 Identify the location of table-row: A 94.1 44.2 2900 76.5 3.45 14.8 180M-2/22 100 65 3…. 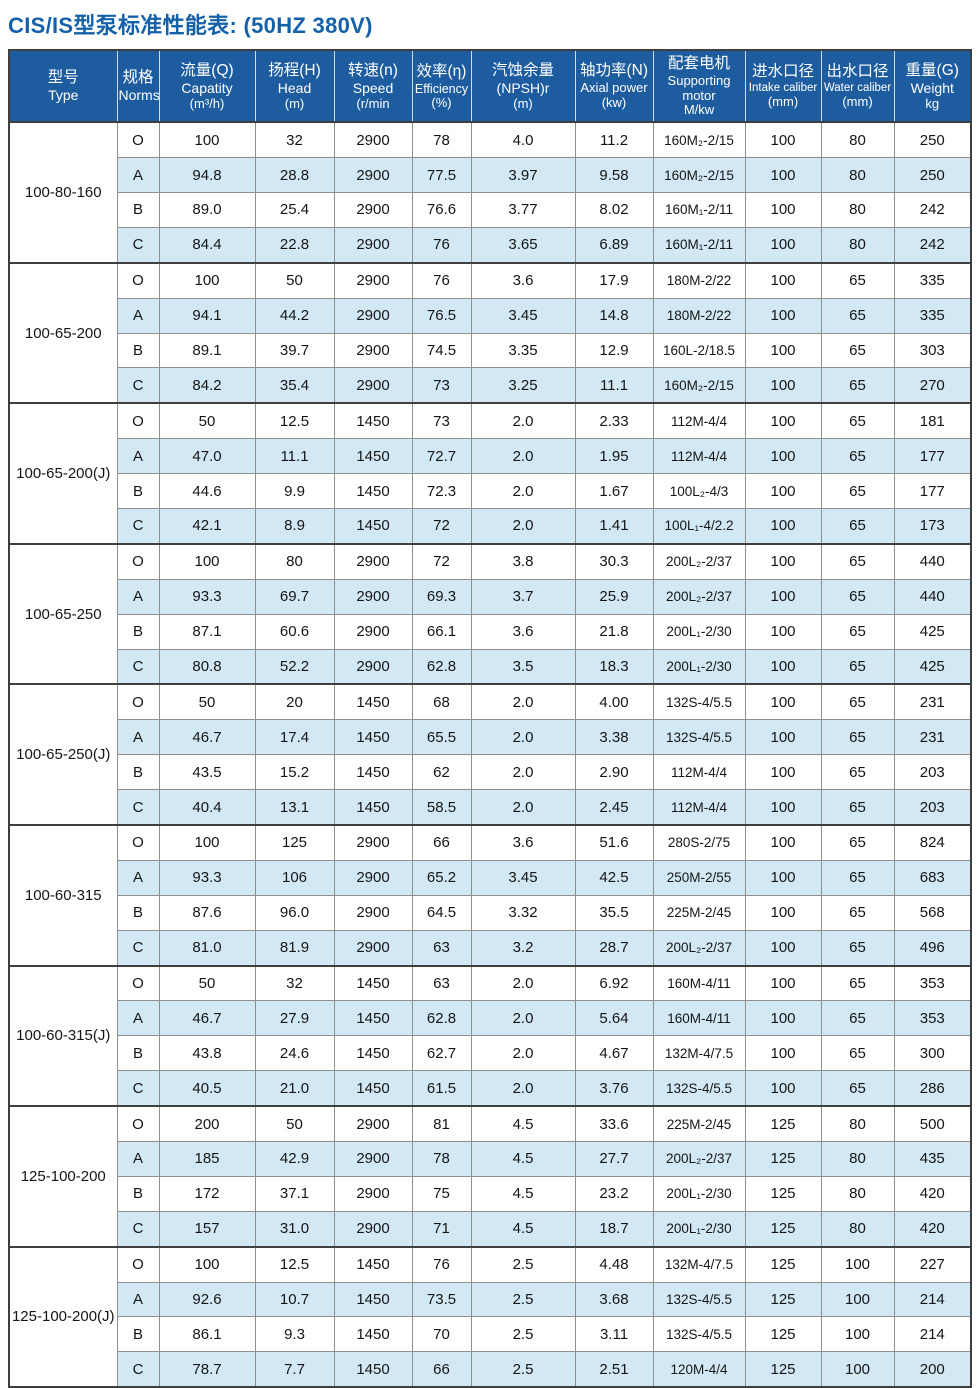
(490, 315).